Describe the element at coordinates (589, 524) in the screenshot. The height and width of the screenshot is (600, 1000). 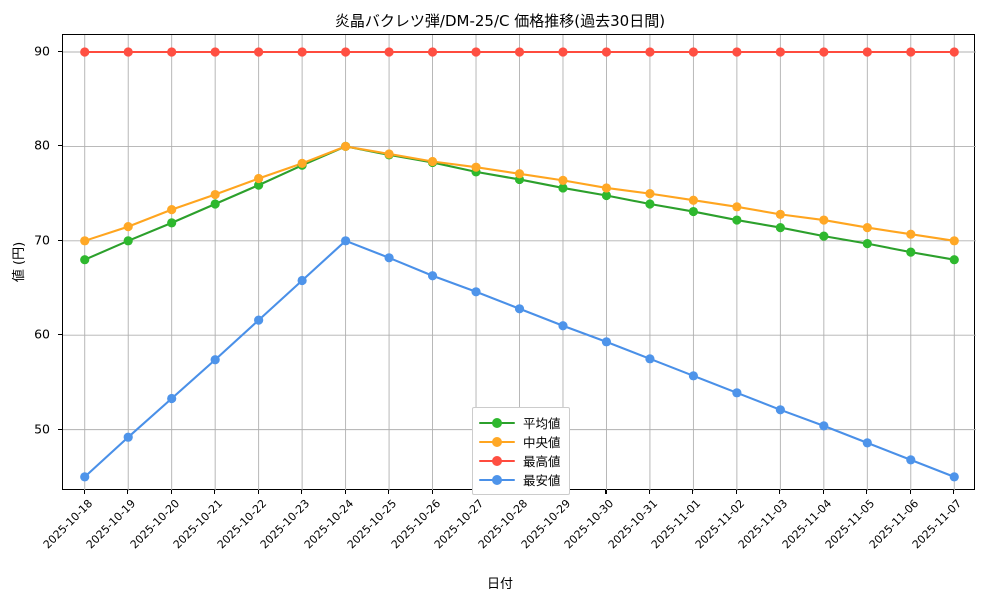
I see `x-axis-tick-label: 2025-10-30` at that location.